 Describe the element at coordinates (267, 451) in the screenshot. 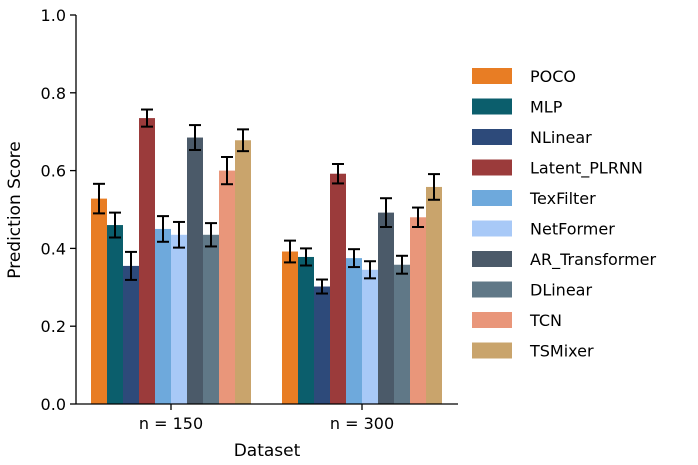

I see `x-axis-label: Dataset` at that location.